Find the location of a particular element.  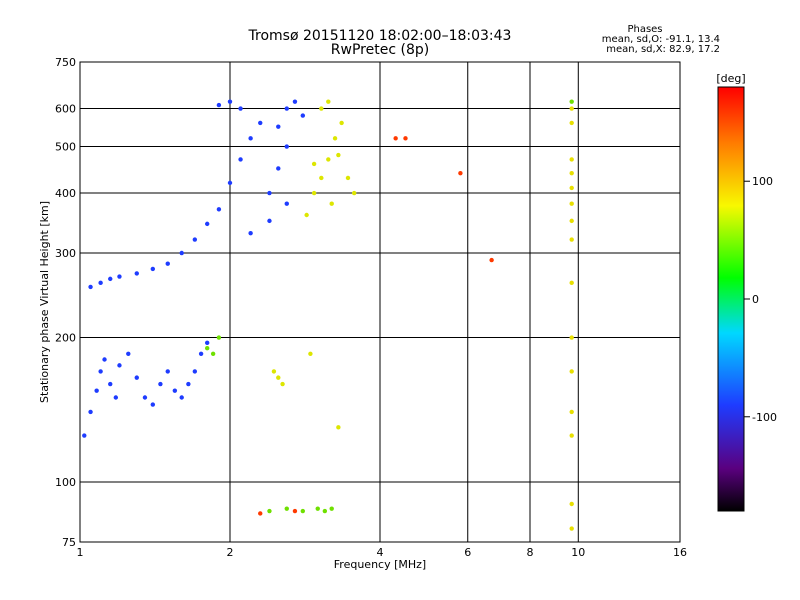

x-tick-label: 4 is located at coordinates (380, 552).